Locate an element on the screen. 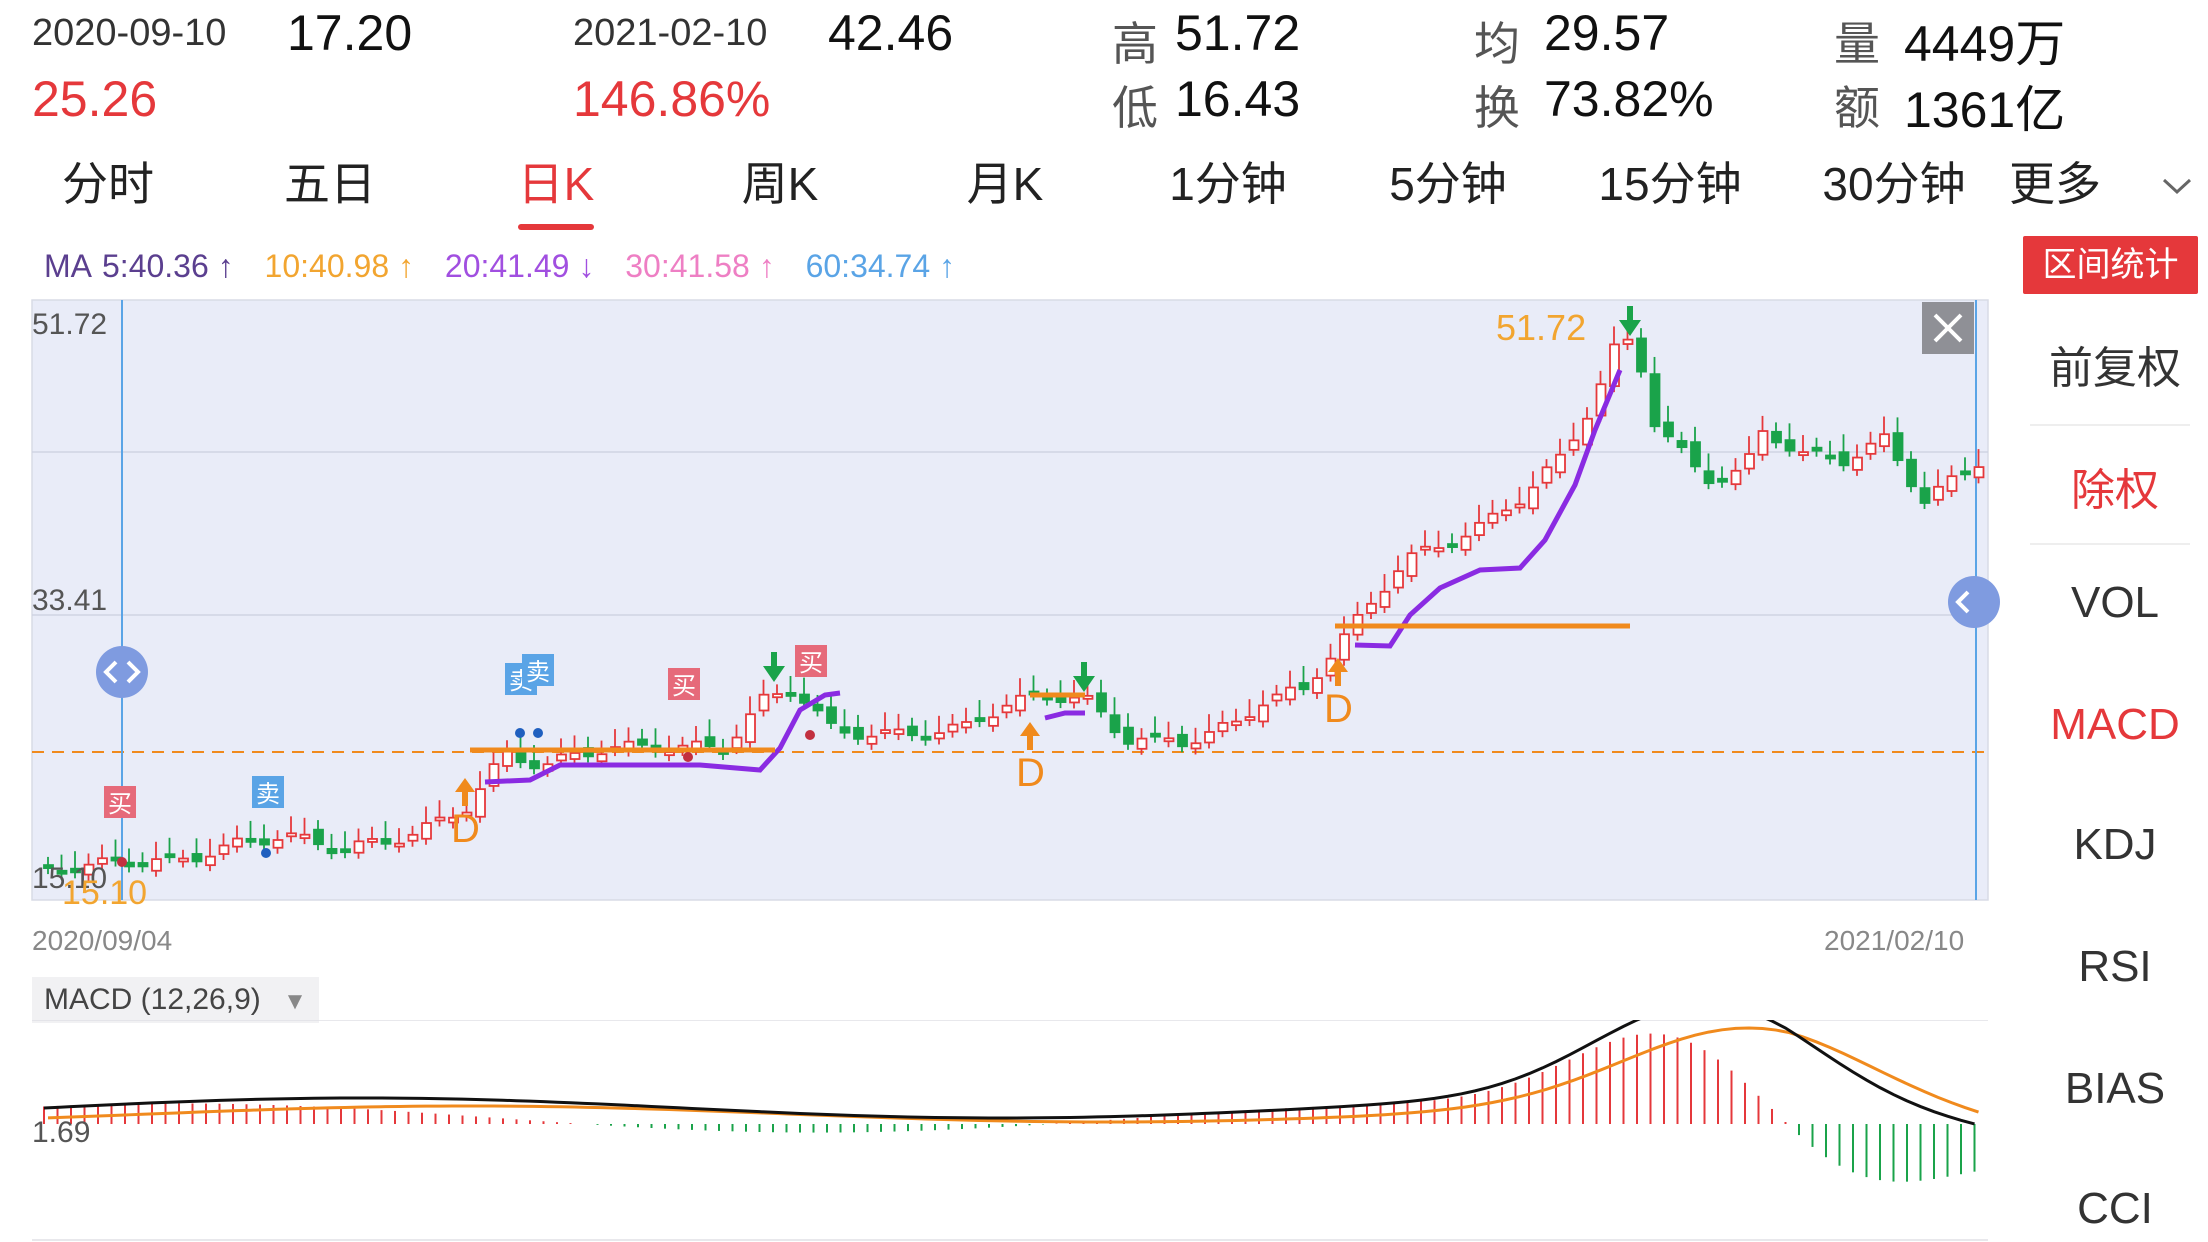 Image resolution: width=2208 pixels, height=1242 pixels. ma10-value: 10:40.98 ↑ is located at coordinates (339, 266).